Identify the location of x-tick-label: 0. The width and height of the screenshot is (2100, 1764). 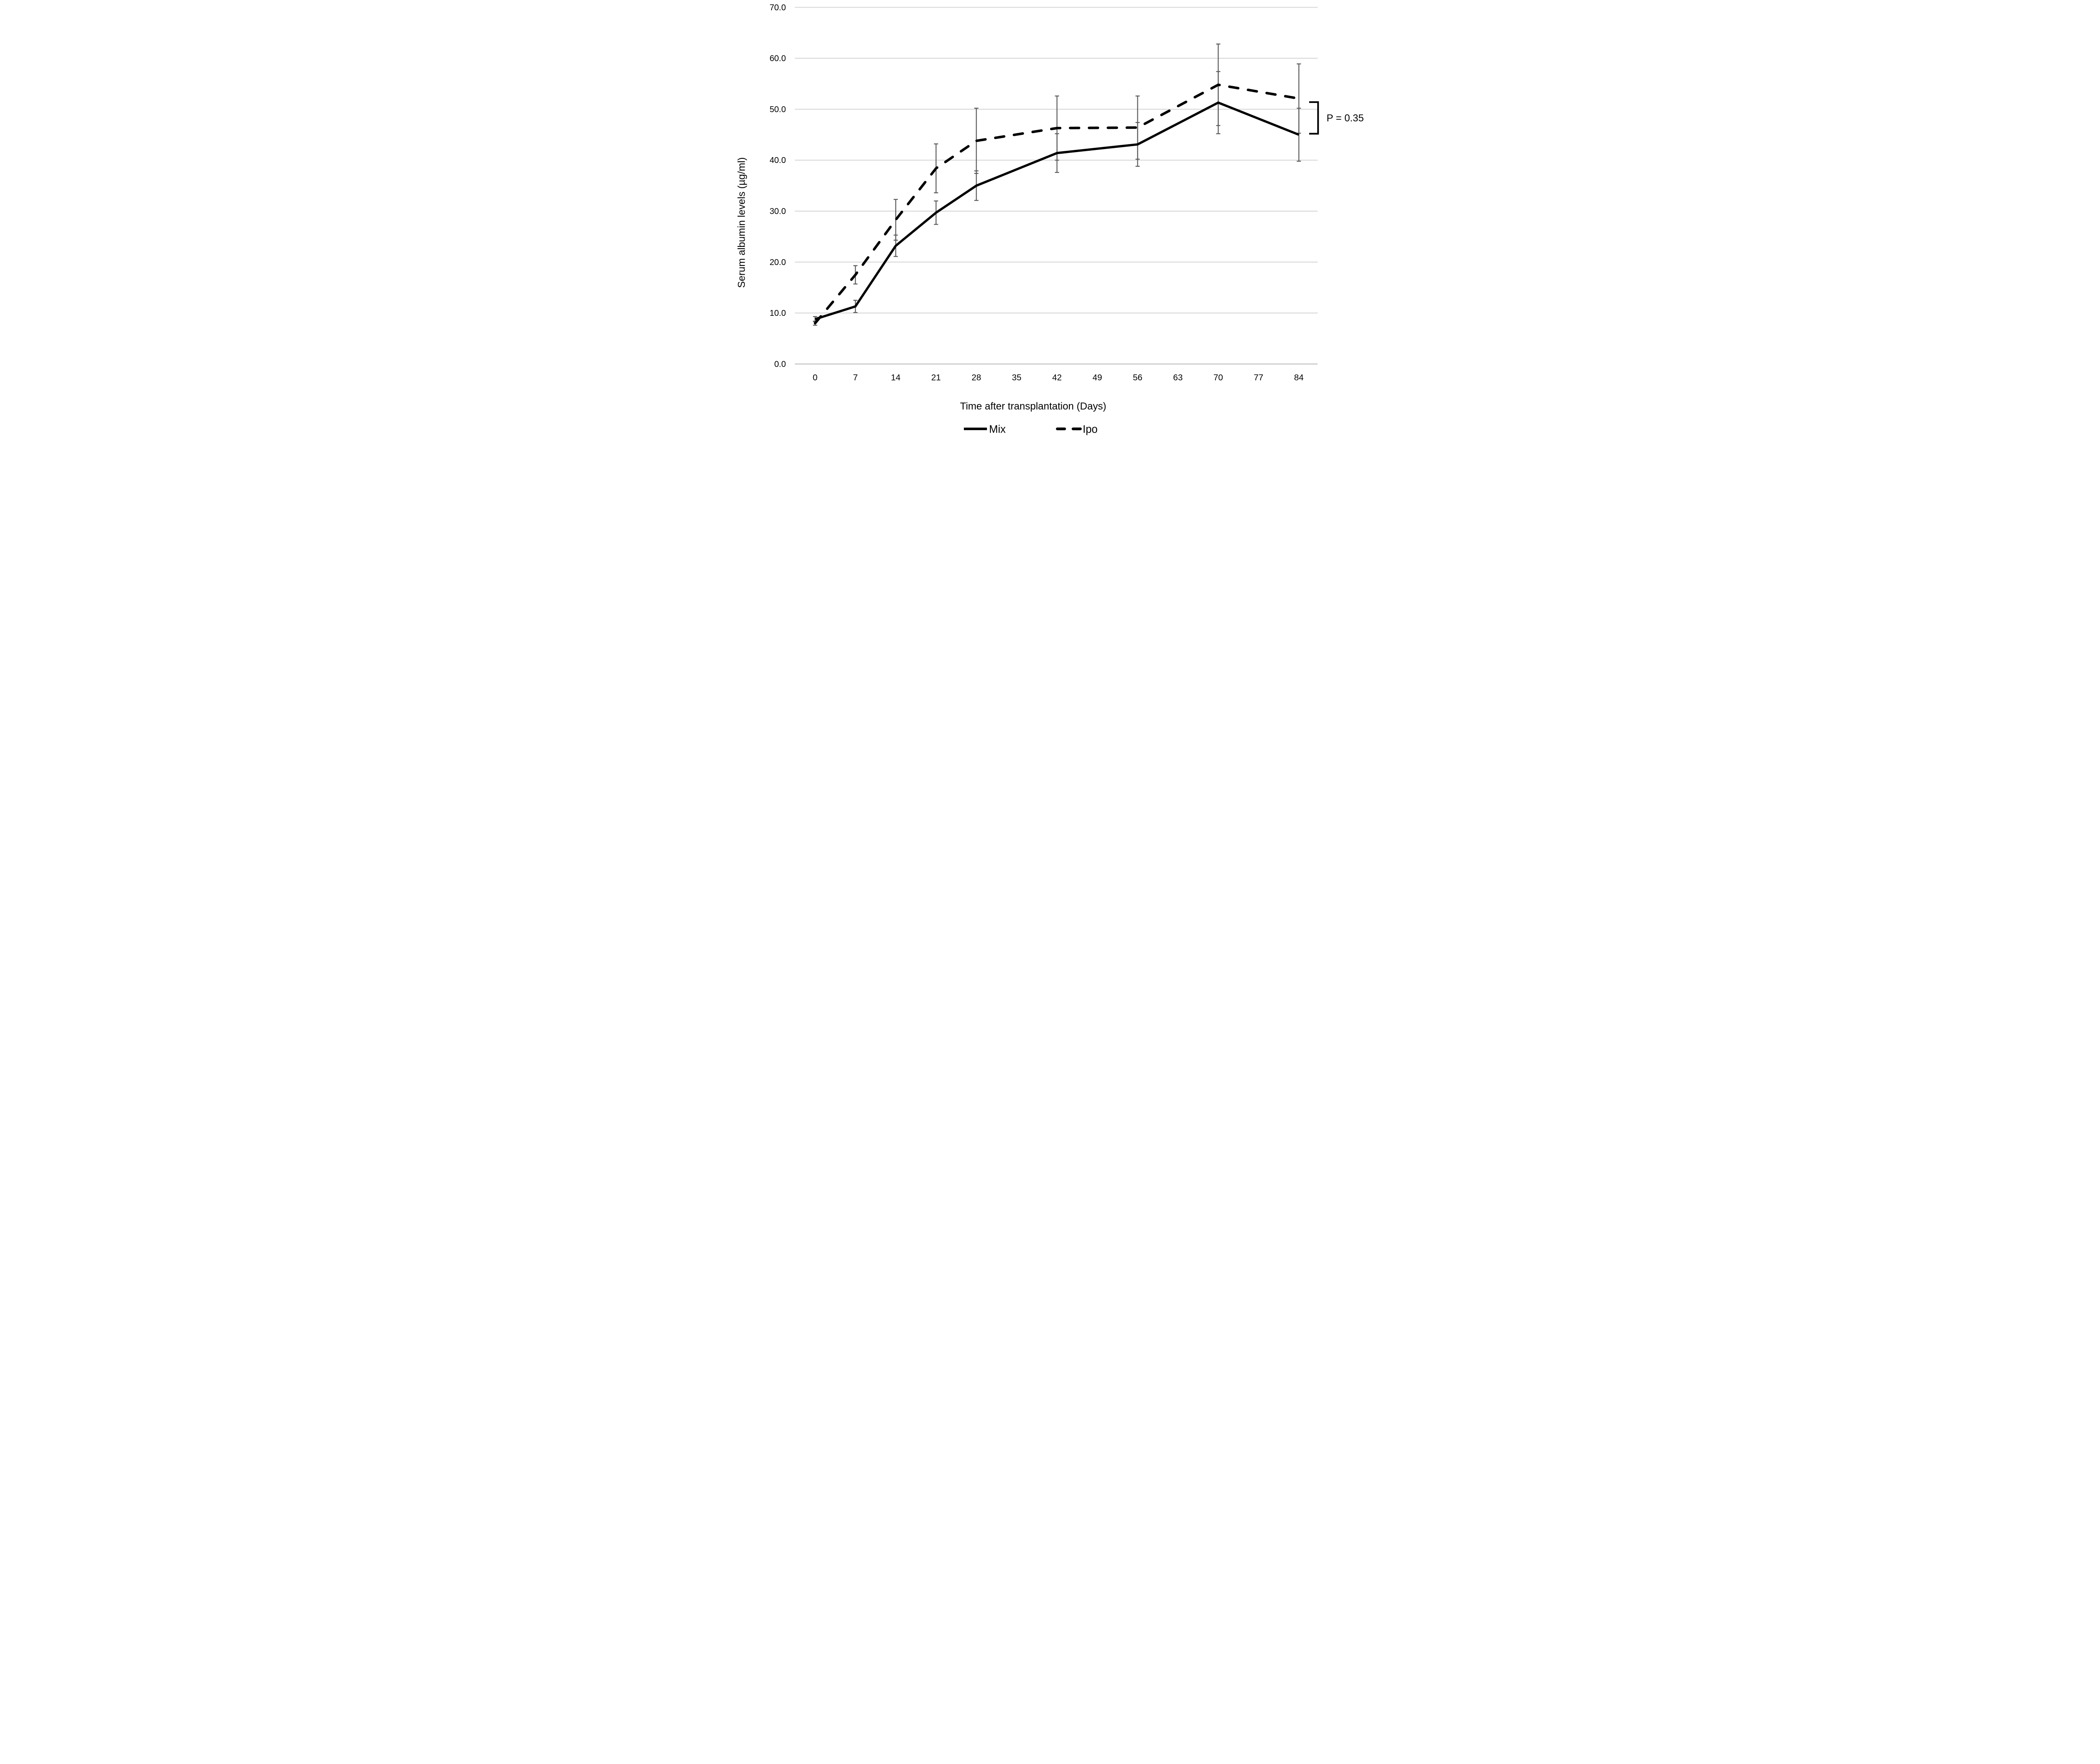
(815, 378).